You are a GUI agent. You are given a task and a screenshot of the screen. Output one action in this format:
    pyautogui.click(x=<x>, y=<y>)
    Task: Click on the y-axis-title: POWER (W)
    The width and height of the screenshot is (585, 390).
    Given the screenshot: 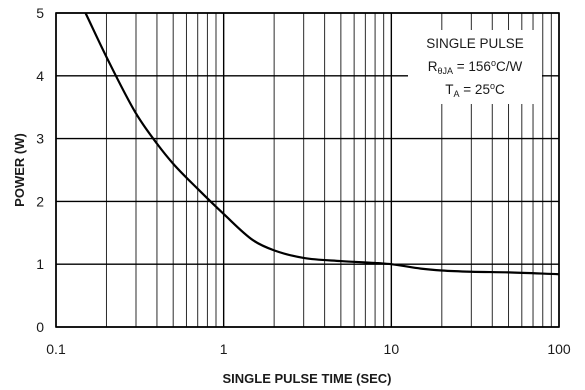 What is the action you would take?
    pyautogui.click(x=19, y=170)
    